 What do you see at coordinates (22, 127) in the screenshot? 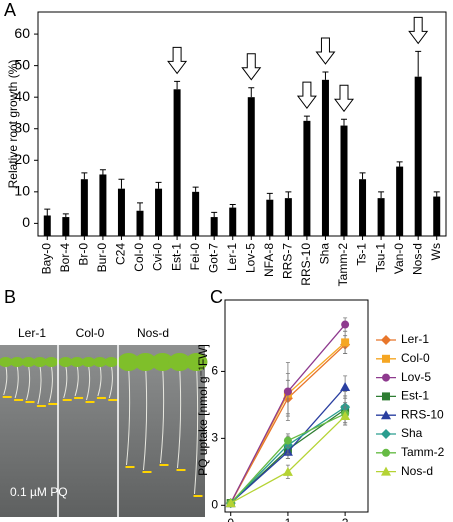
I see `y-tick-label: 30` at bounding box center [22, 127].